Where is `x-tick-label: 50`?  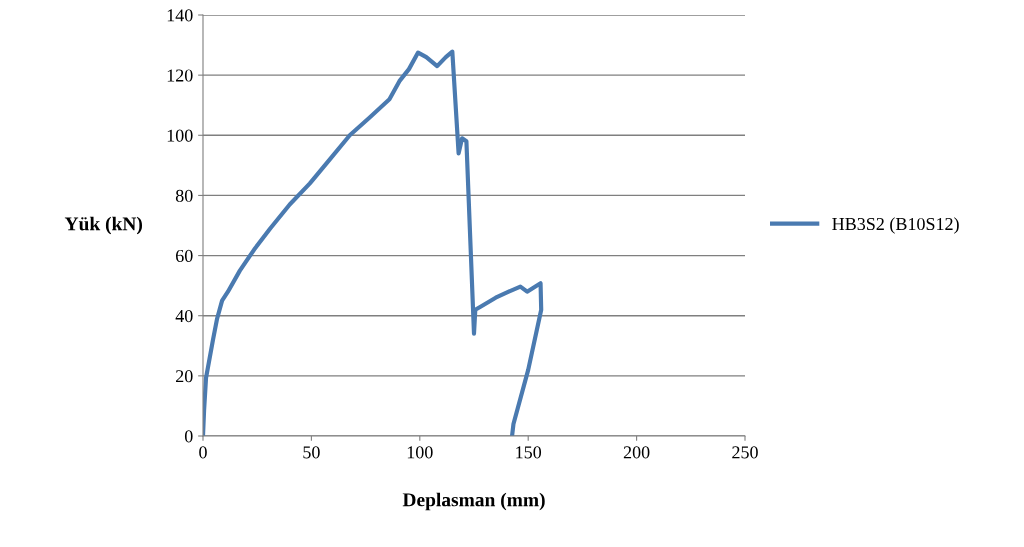 x-tick-label: 50 is located at coordinates (311, 452).